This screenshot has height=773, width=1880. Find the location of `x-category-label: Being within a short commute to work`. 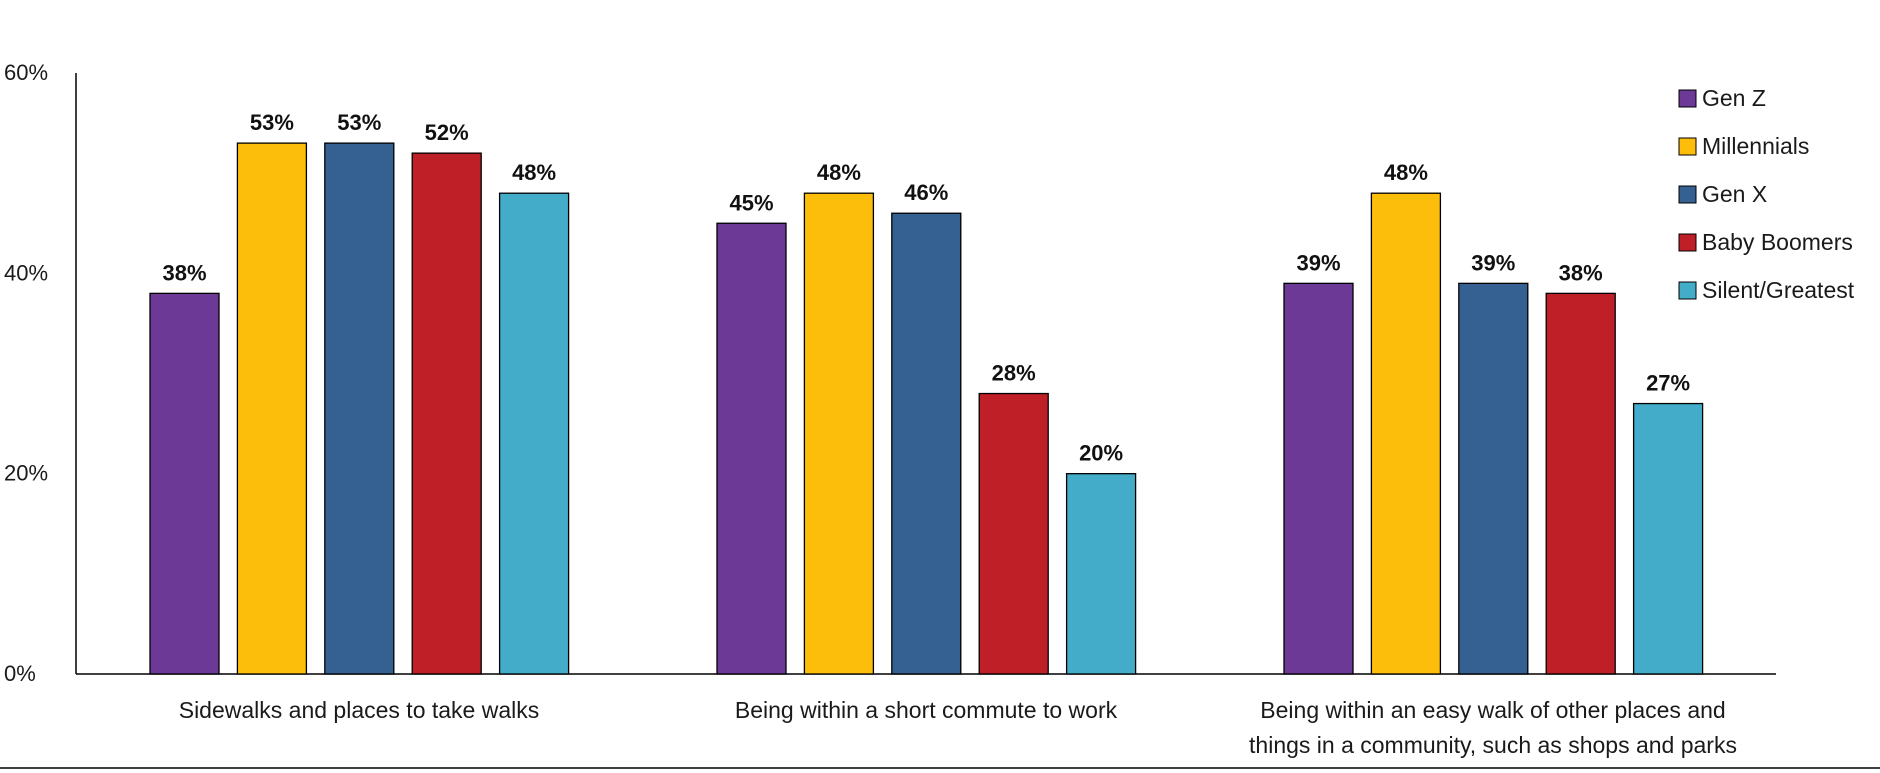

x-category-label: Being within a short commute to work is located at coordinates (926, 710).